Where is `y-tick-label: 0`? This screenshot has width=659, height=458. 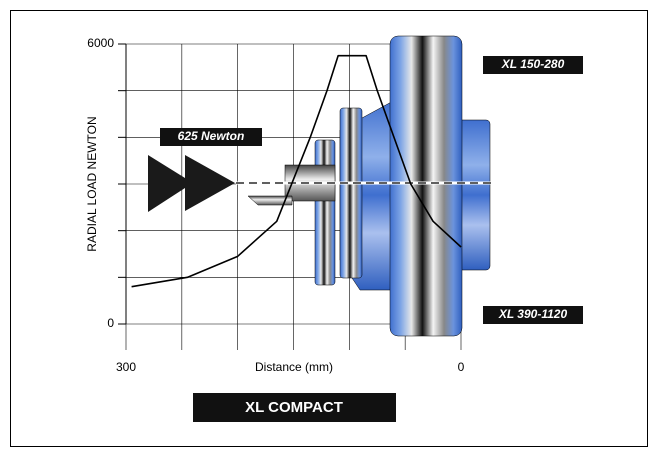 y-tick-label: 0 is located at coordinates (110, 323).